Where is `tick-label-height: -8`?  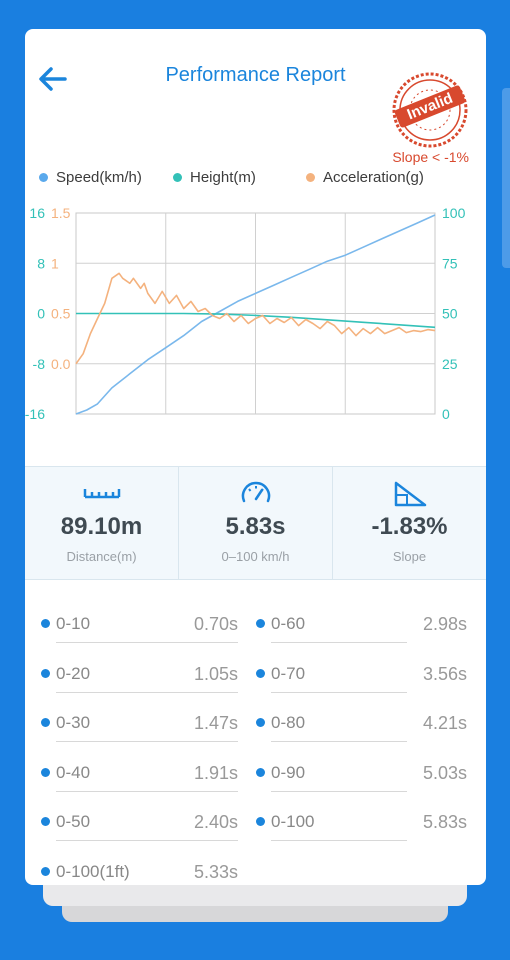 tick-label-height: -8 is located at coordinates (39, 364).